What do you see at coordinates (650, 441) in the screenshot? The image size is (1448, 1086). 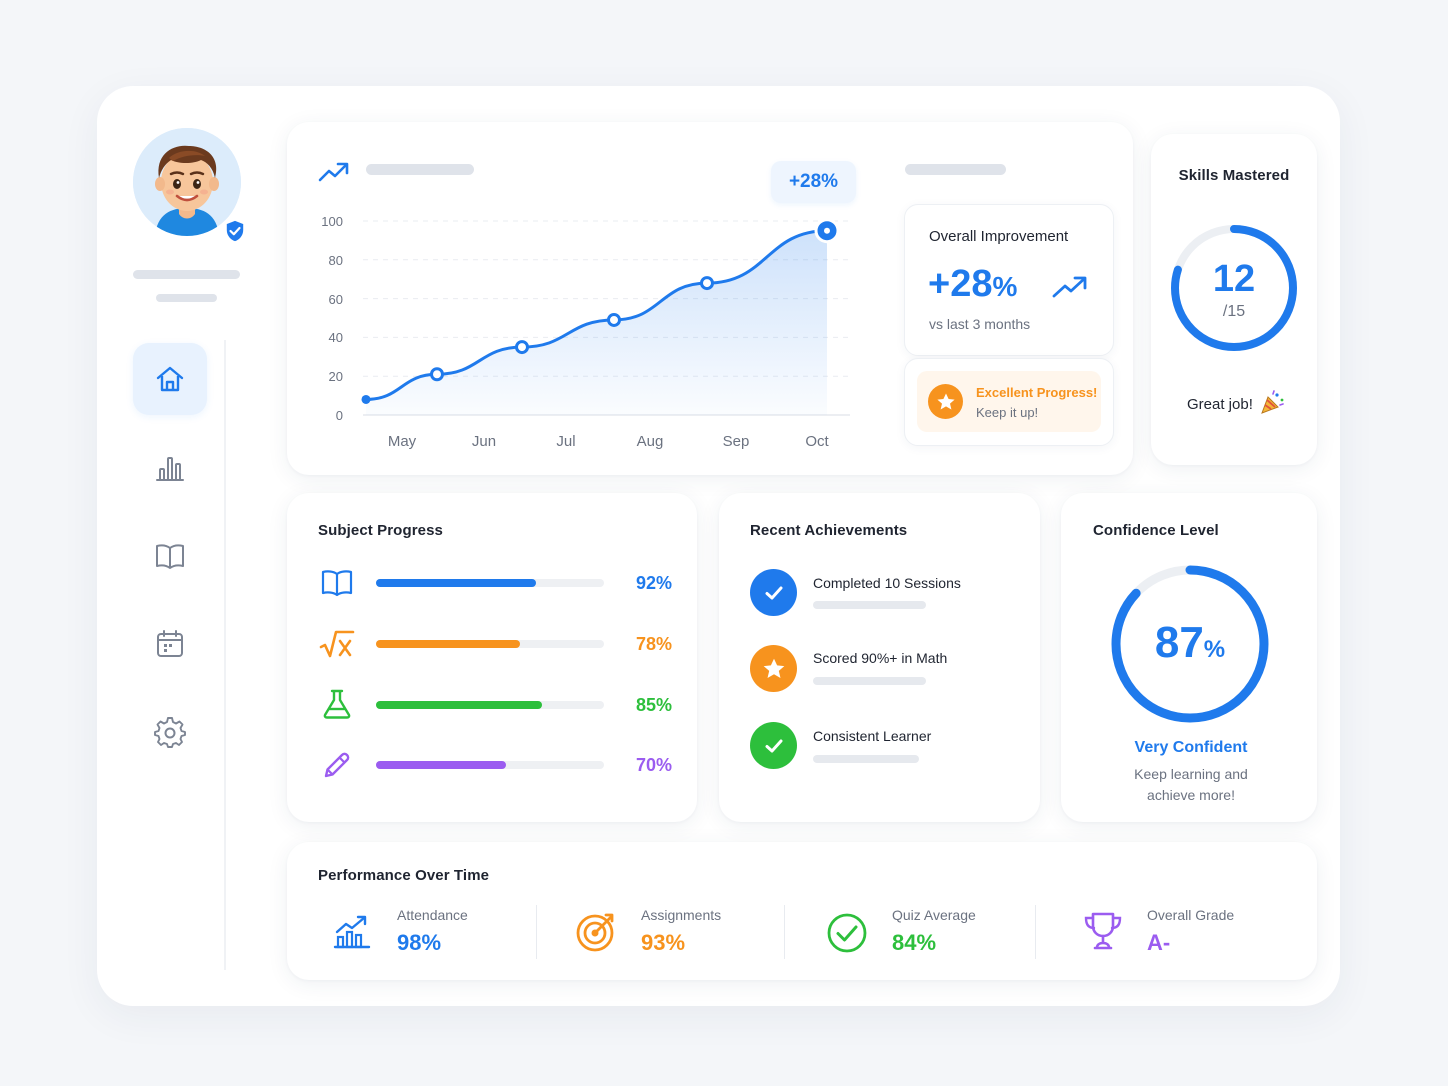 I see `x-tick: Aug` at bounding box center [650, 441].